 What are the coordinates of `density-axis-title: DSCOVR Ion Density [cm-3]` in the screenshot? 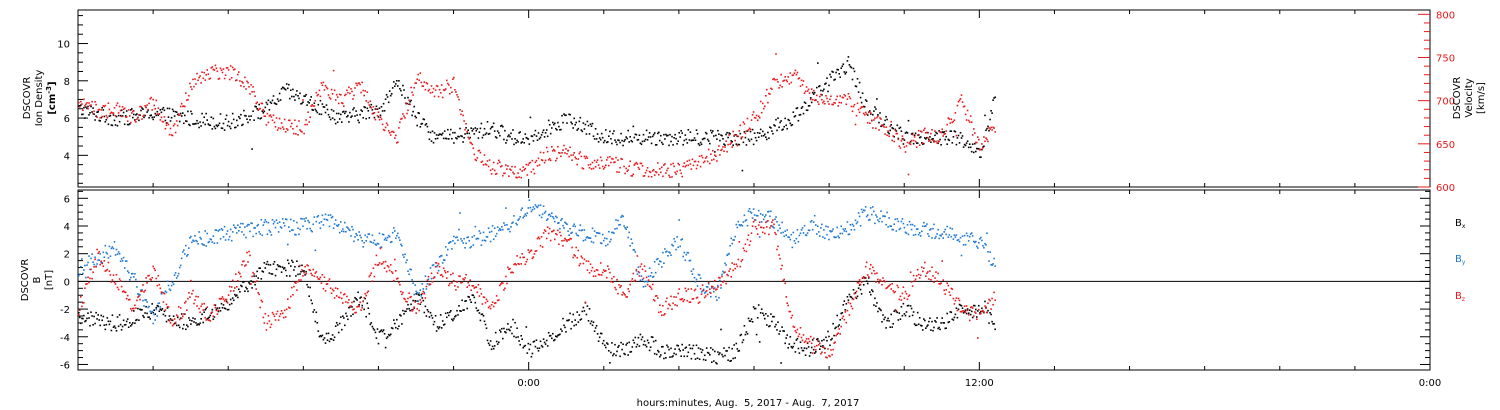 It's located at (40, 98).